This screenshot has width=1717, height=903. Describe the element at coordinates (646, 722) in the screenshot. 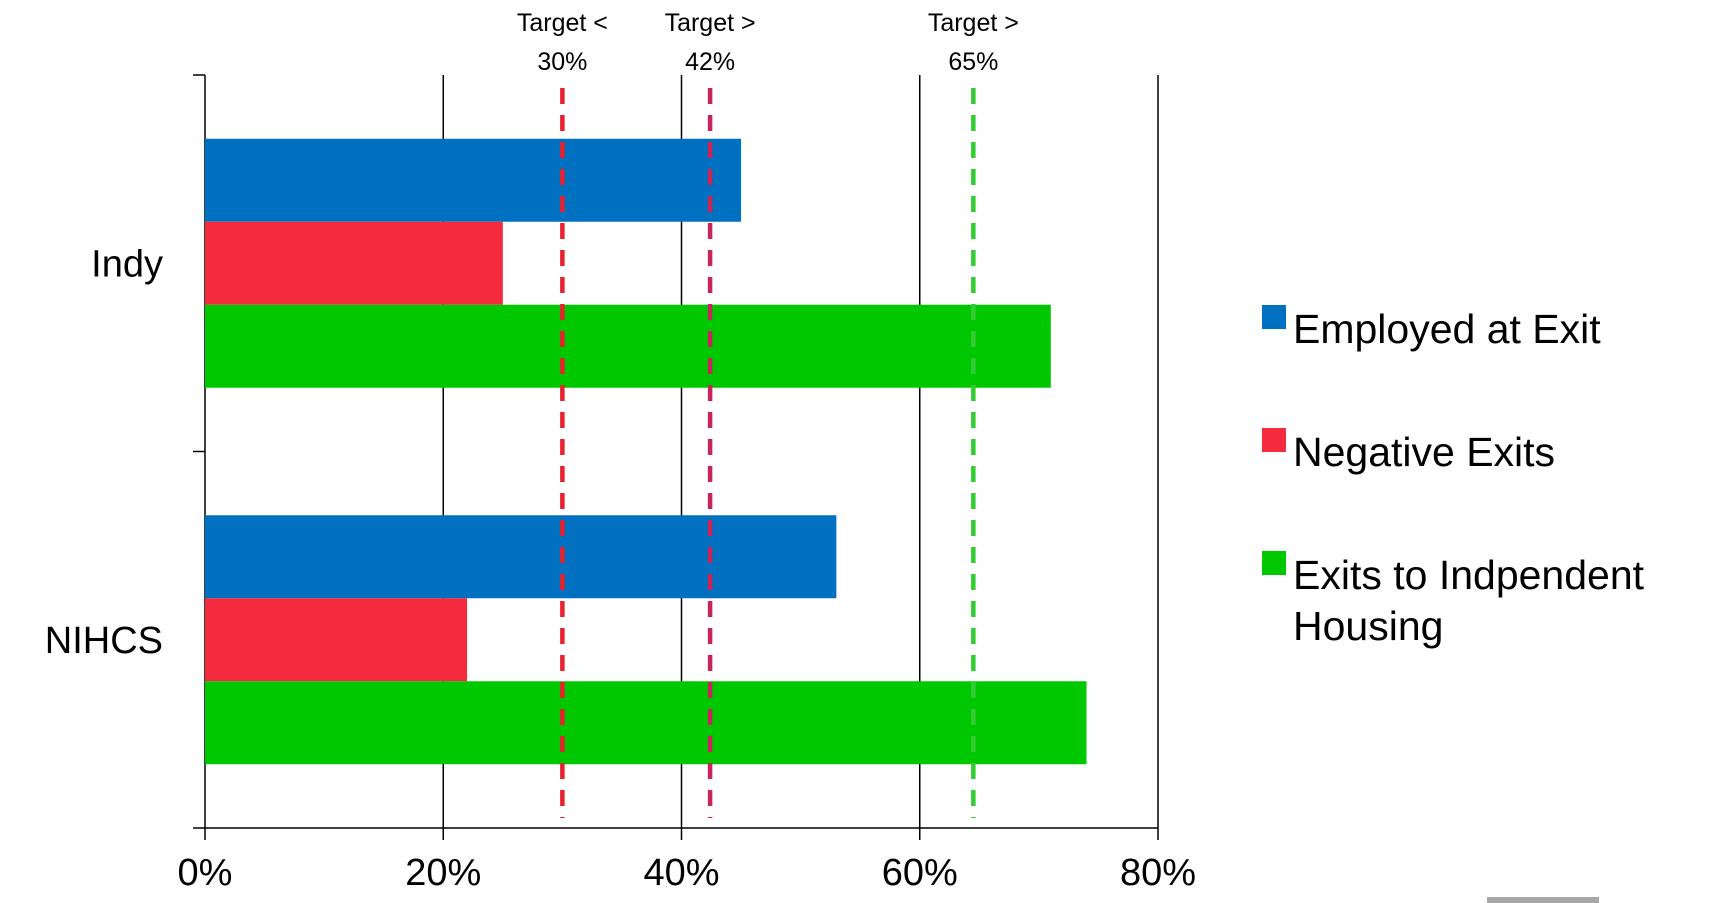

I see `bar-nihcs-exits-to-indpendent-housing` at that location.